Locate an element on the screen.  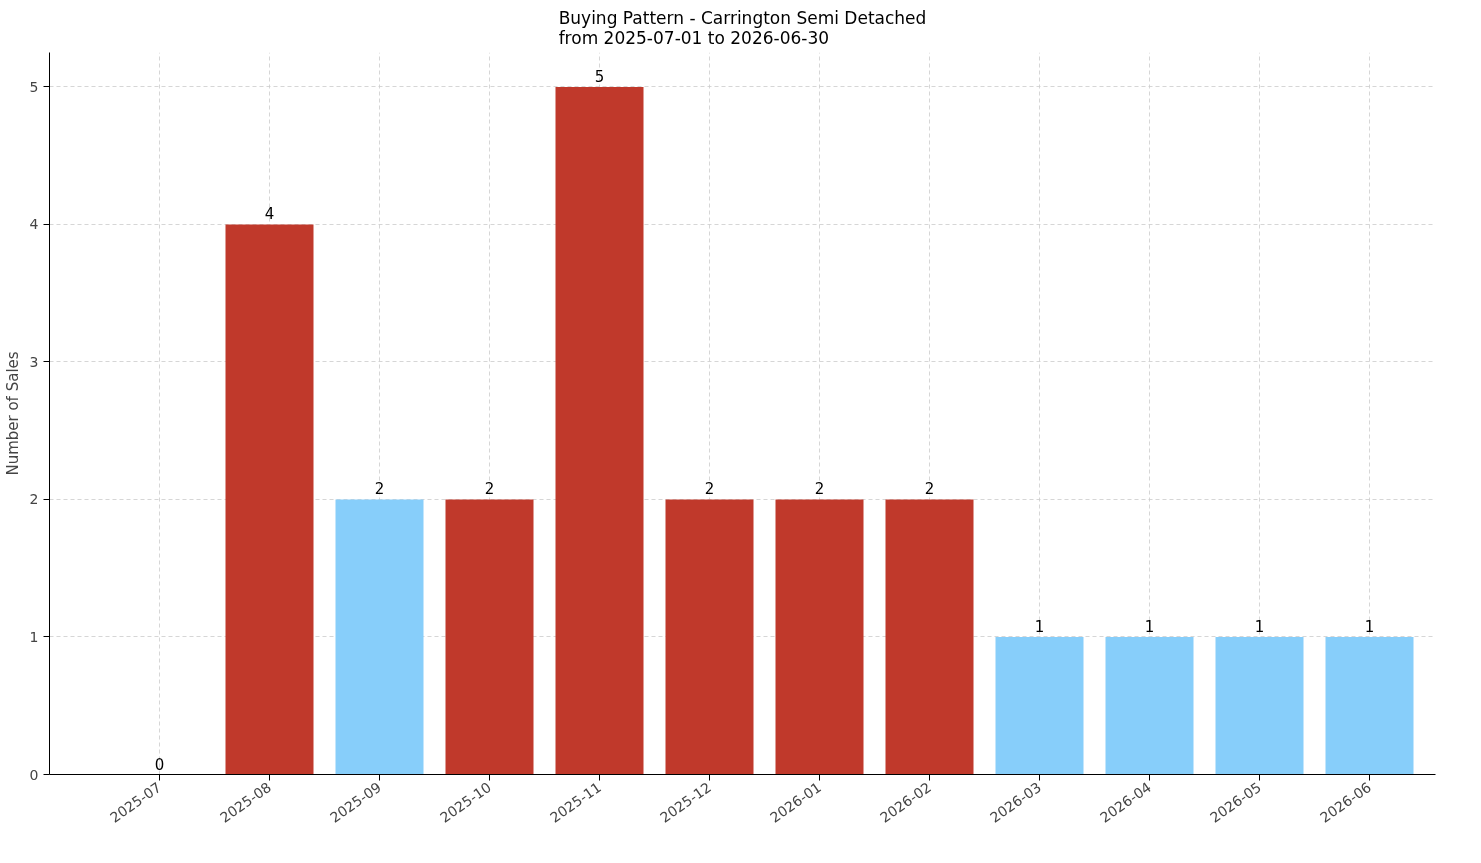
y-tick-label: 2 is located at coordinates (34, 499).